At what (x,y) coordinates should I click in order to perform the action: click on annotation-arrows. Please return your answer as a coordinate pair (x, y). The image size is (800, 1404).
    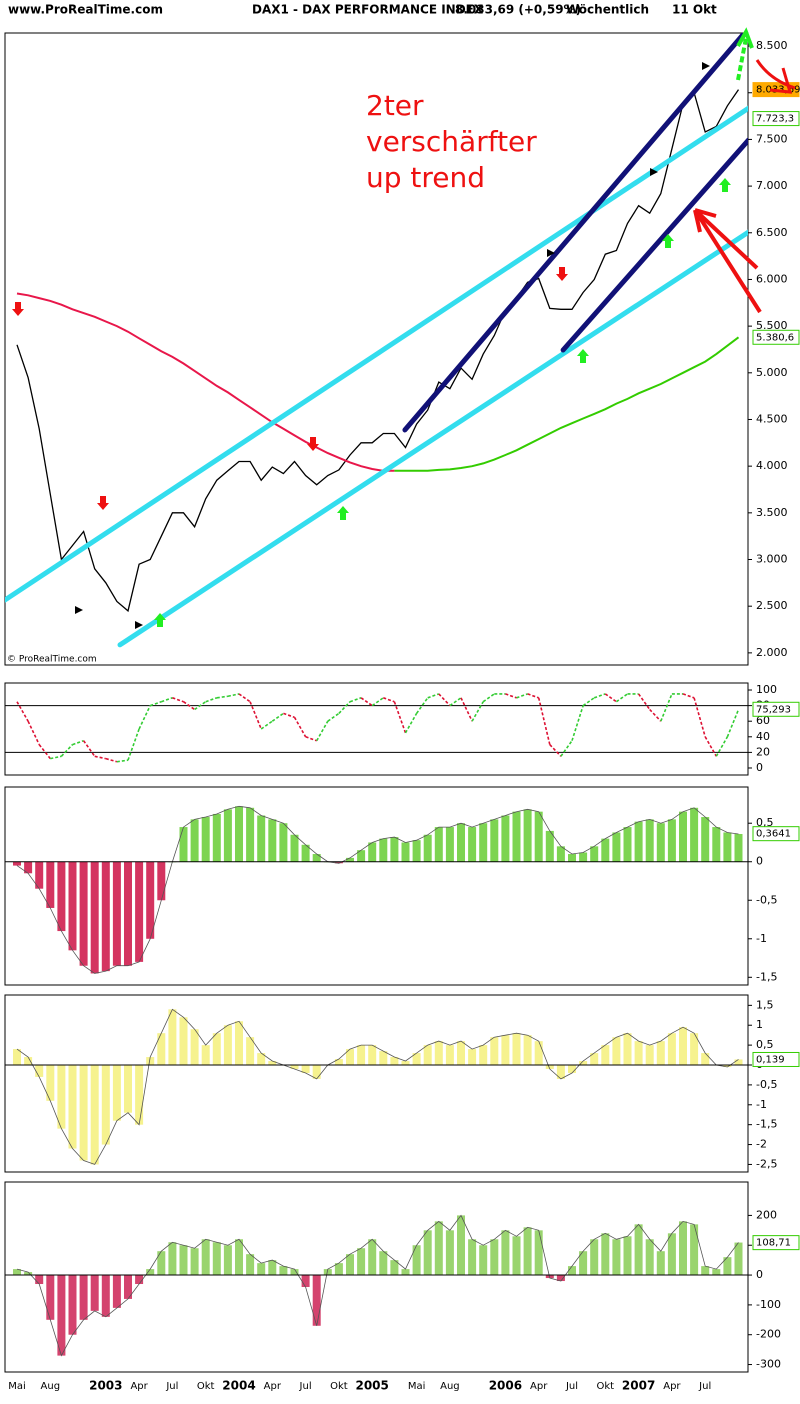
    Looking at the image, I should click on (744, 186).